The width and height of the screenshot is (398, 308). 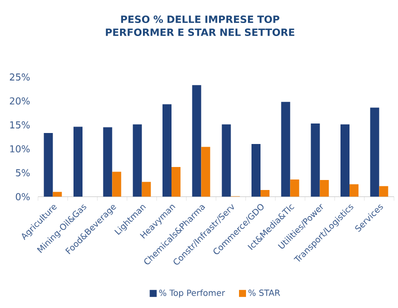 What do you see at coordinates (23, 172) in the screenshot?
I see `y-tick-label: 5%` at bounding box center [23, 172].